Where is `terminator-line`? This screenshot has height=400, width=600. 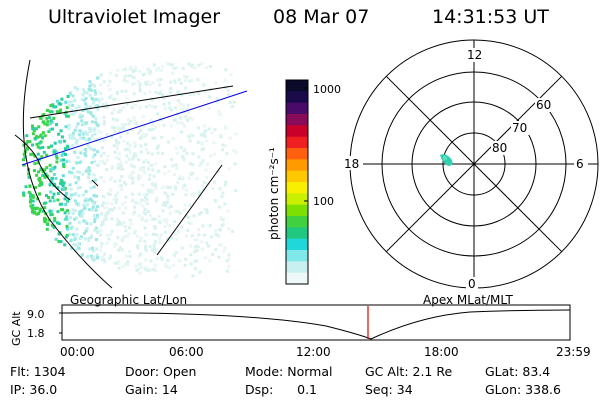 terminator-line is located at coordinates (134, 128).